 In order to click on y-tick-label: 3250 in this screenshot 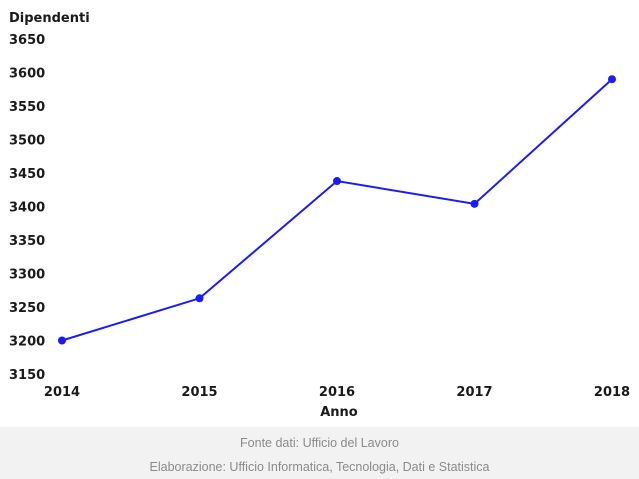, I will do `click(27, 308)`.